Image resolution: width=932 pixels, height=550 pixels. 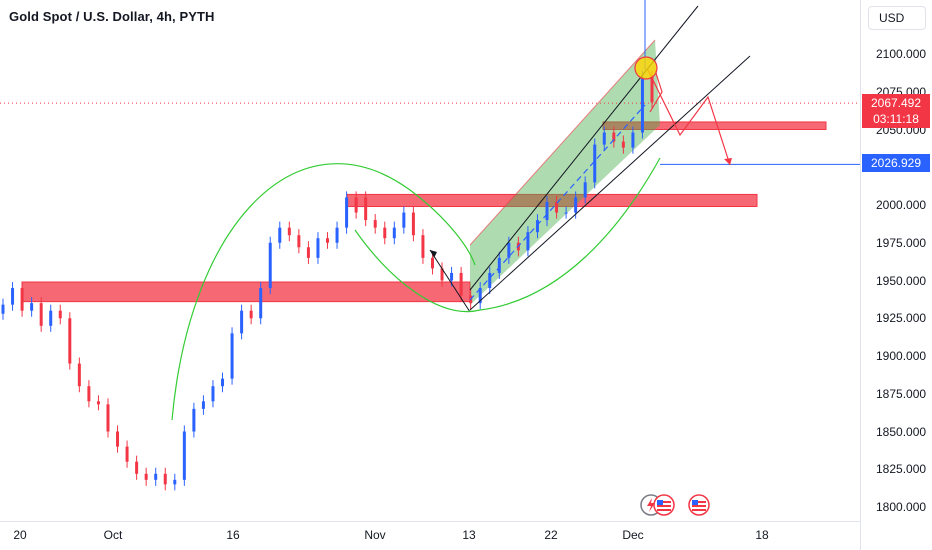 I want to click on price-tick-label: 1900.000, so click(x=901, y=356).